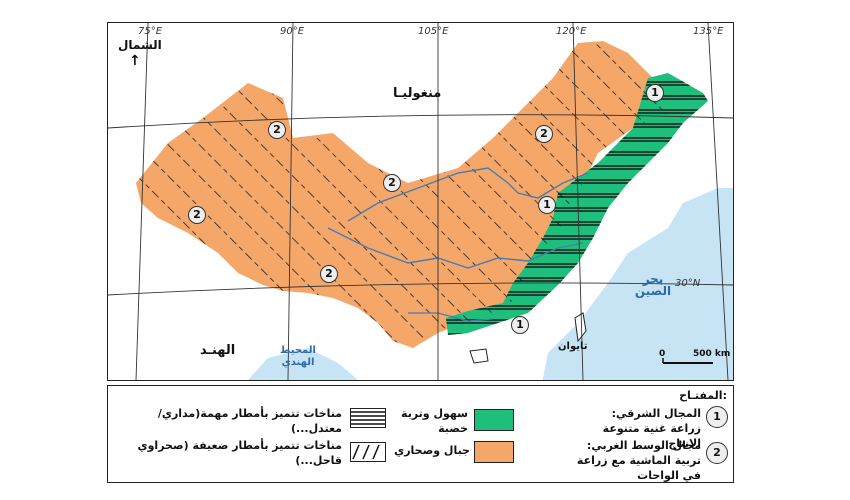 The image size is (850, 500). Describe the element at coordinates (580, 327) in the screenshot. I see `taiwan-island` at that location.